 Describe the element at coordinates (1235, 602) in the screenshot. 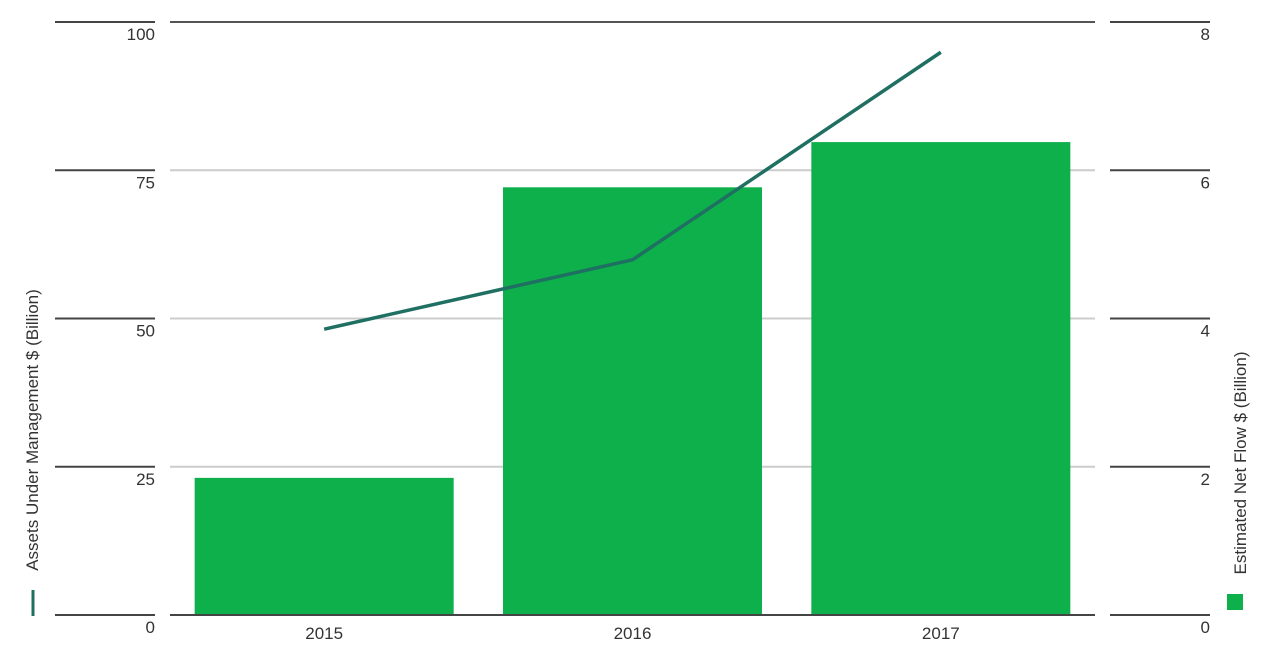

I see `legend-bar-marker` at that location.